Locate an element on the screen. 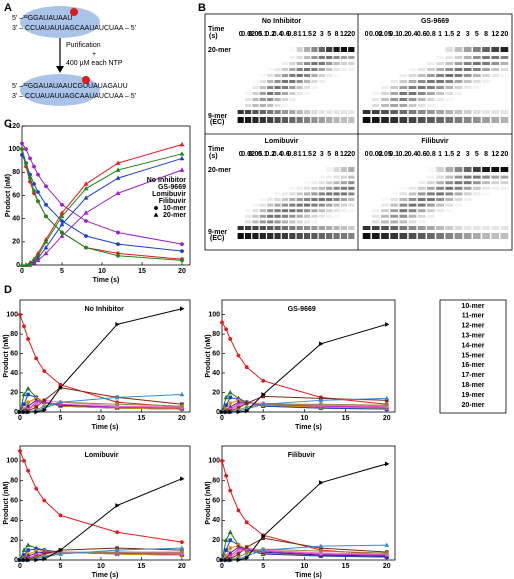  rna-strand: 5' –³²GGAUAUAAU is located at coordinates (42, 18).